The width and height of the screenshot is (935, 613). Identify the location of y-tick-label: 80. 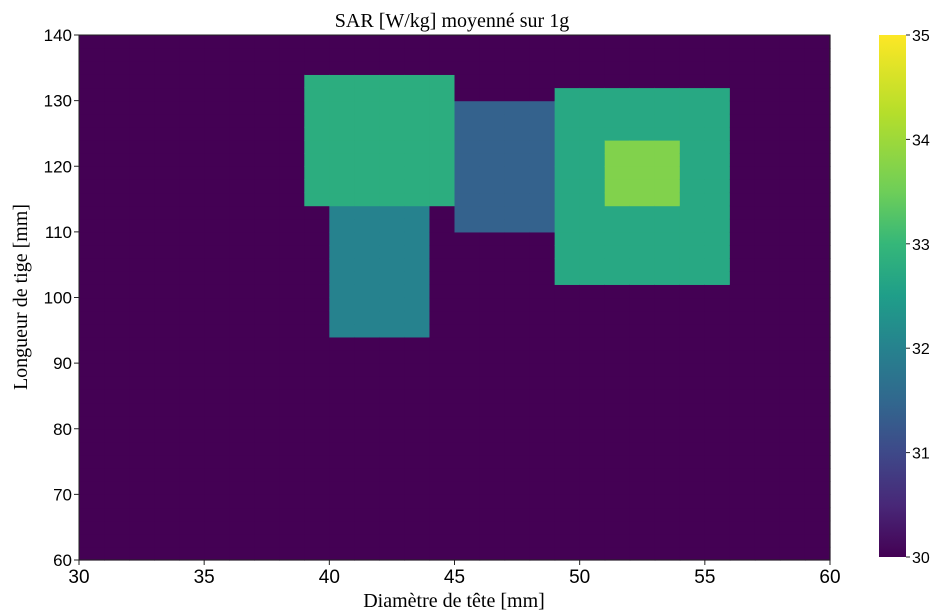
(62, 429).